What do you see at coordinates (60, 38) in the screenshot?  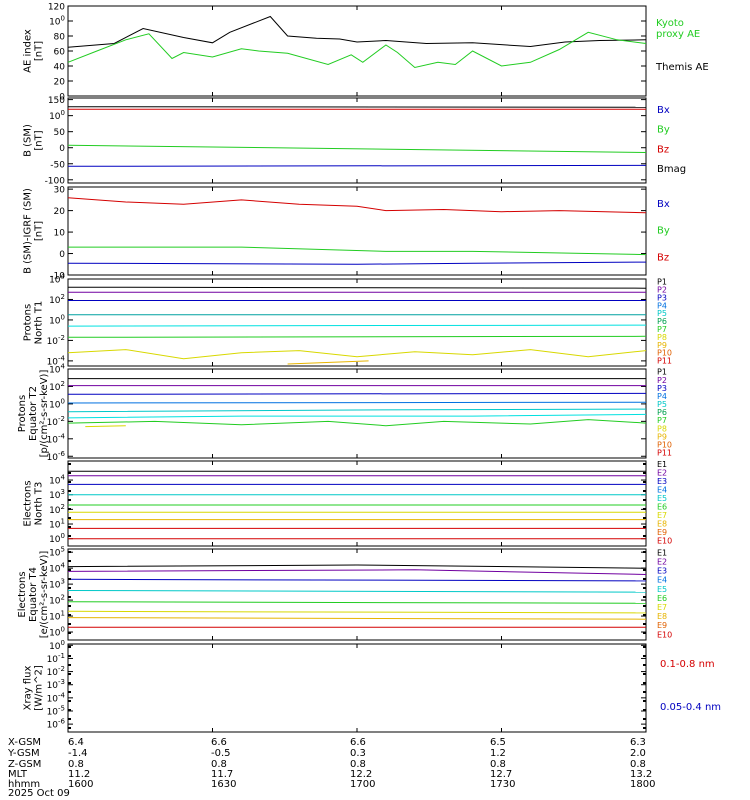 I see `y-tick-label: 80` at bounding box center [60, 38].